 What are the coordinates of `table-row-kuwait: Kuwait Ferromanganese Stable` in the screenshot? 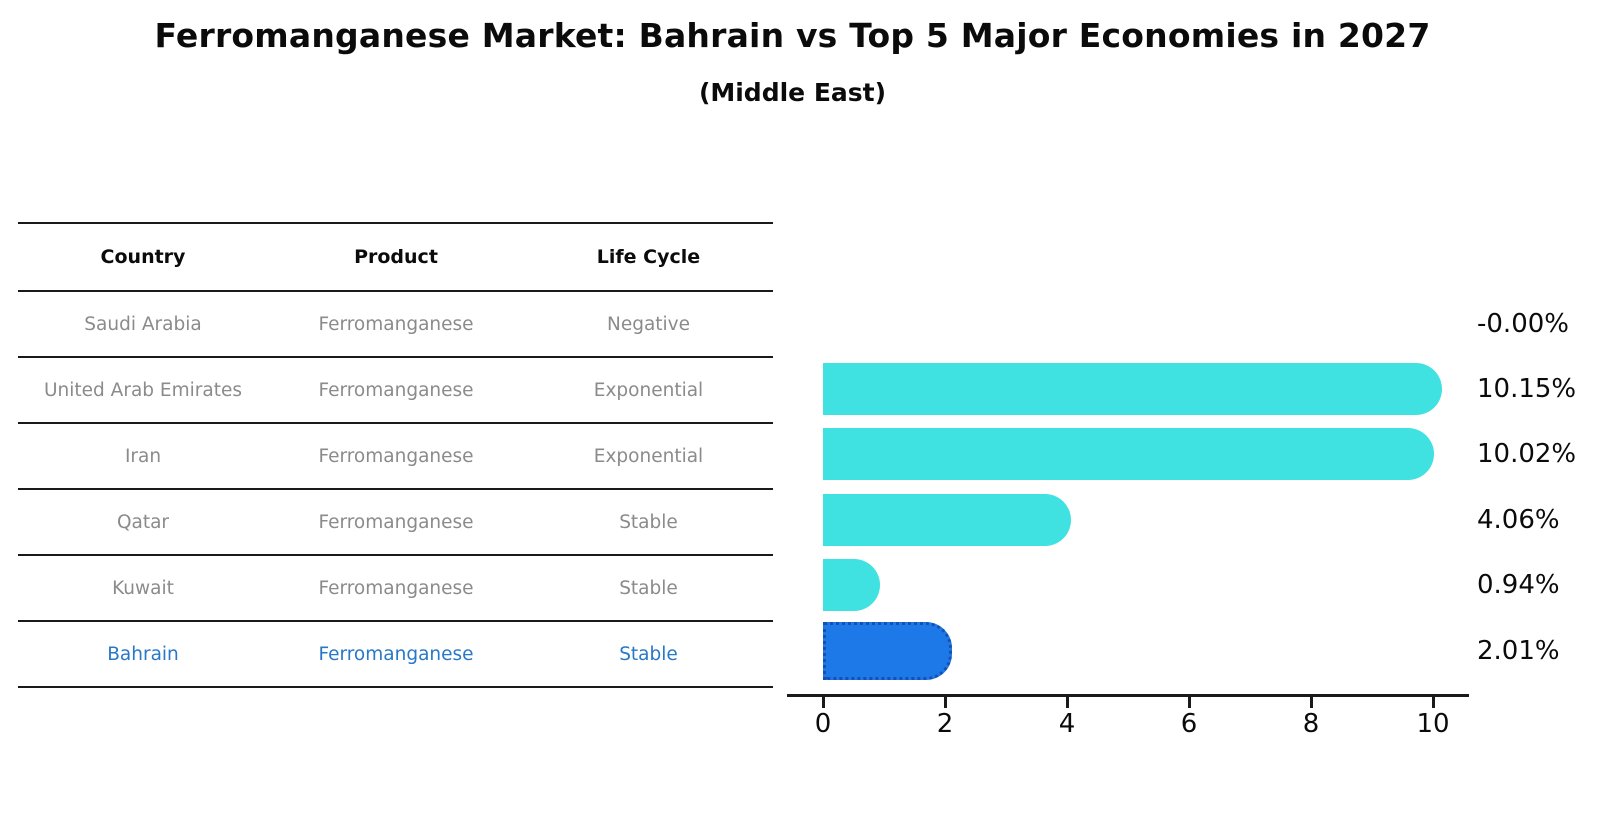 It's located at (395, 589).